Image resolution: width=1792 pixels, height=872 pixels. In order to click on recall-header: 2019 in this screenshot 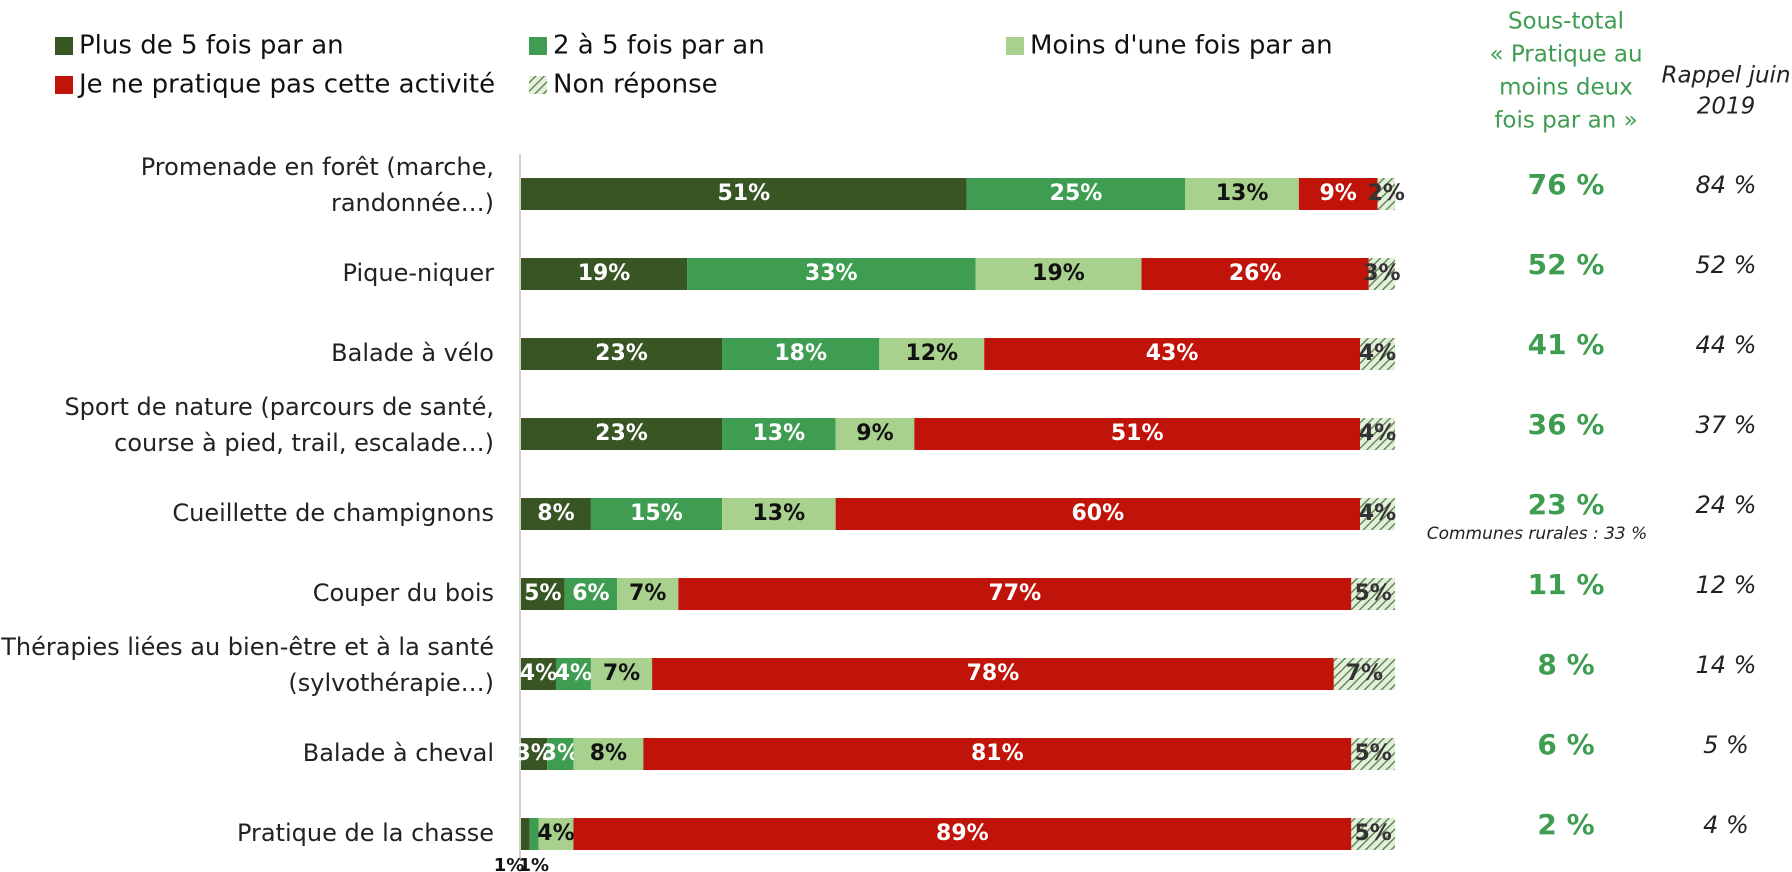, I will do `click(1726, 107)`.